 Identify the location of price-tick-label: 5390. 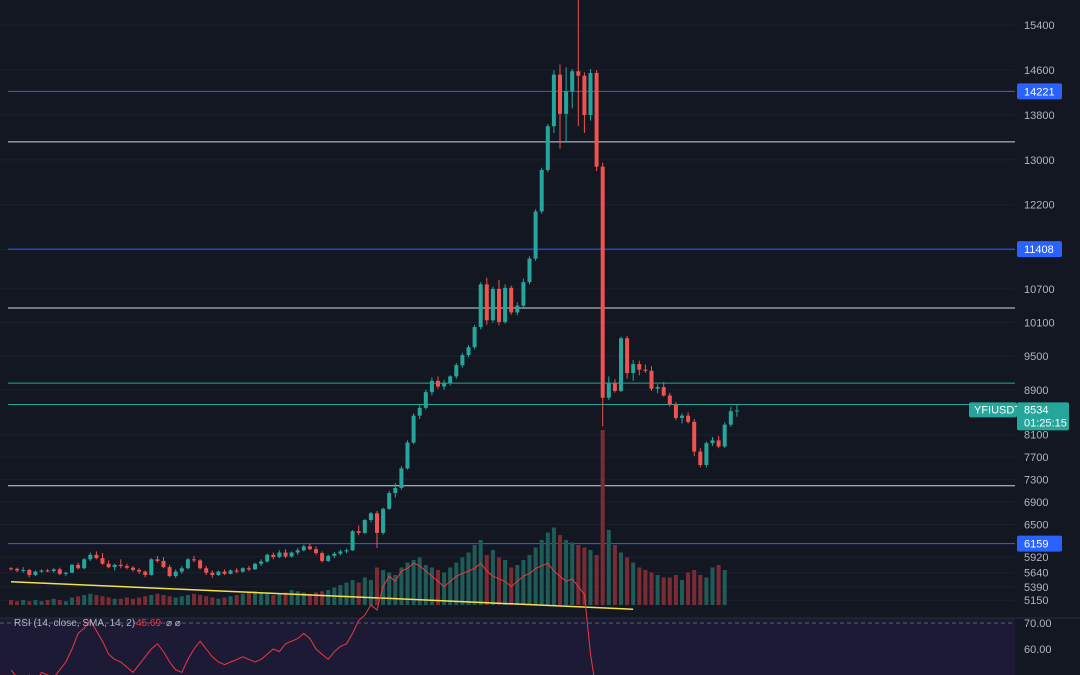
(1036, 588).